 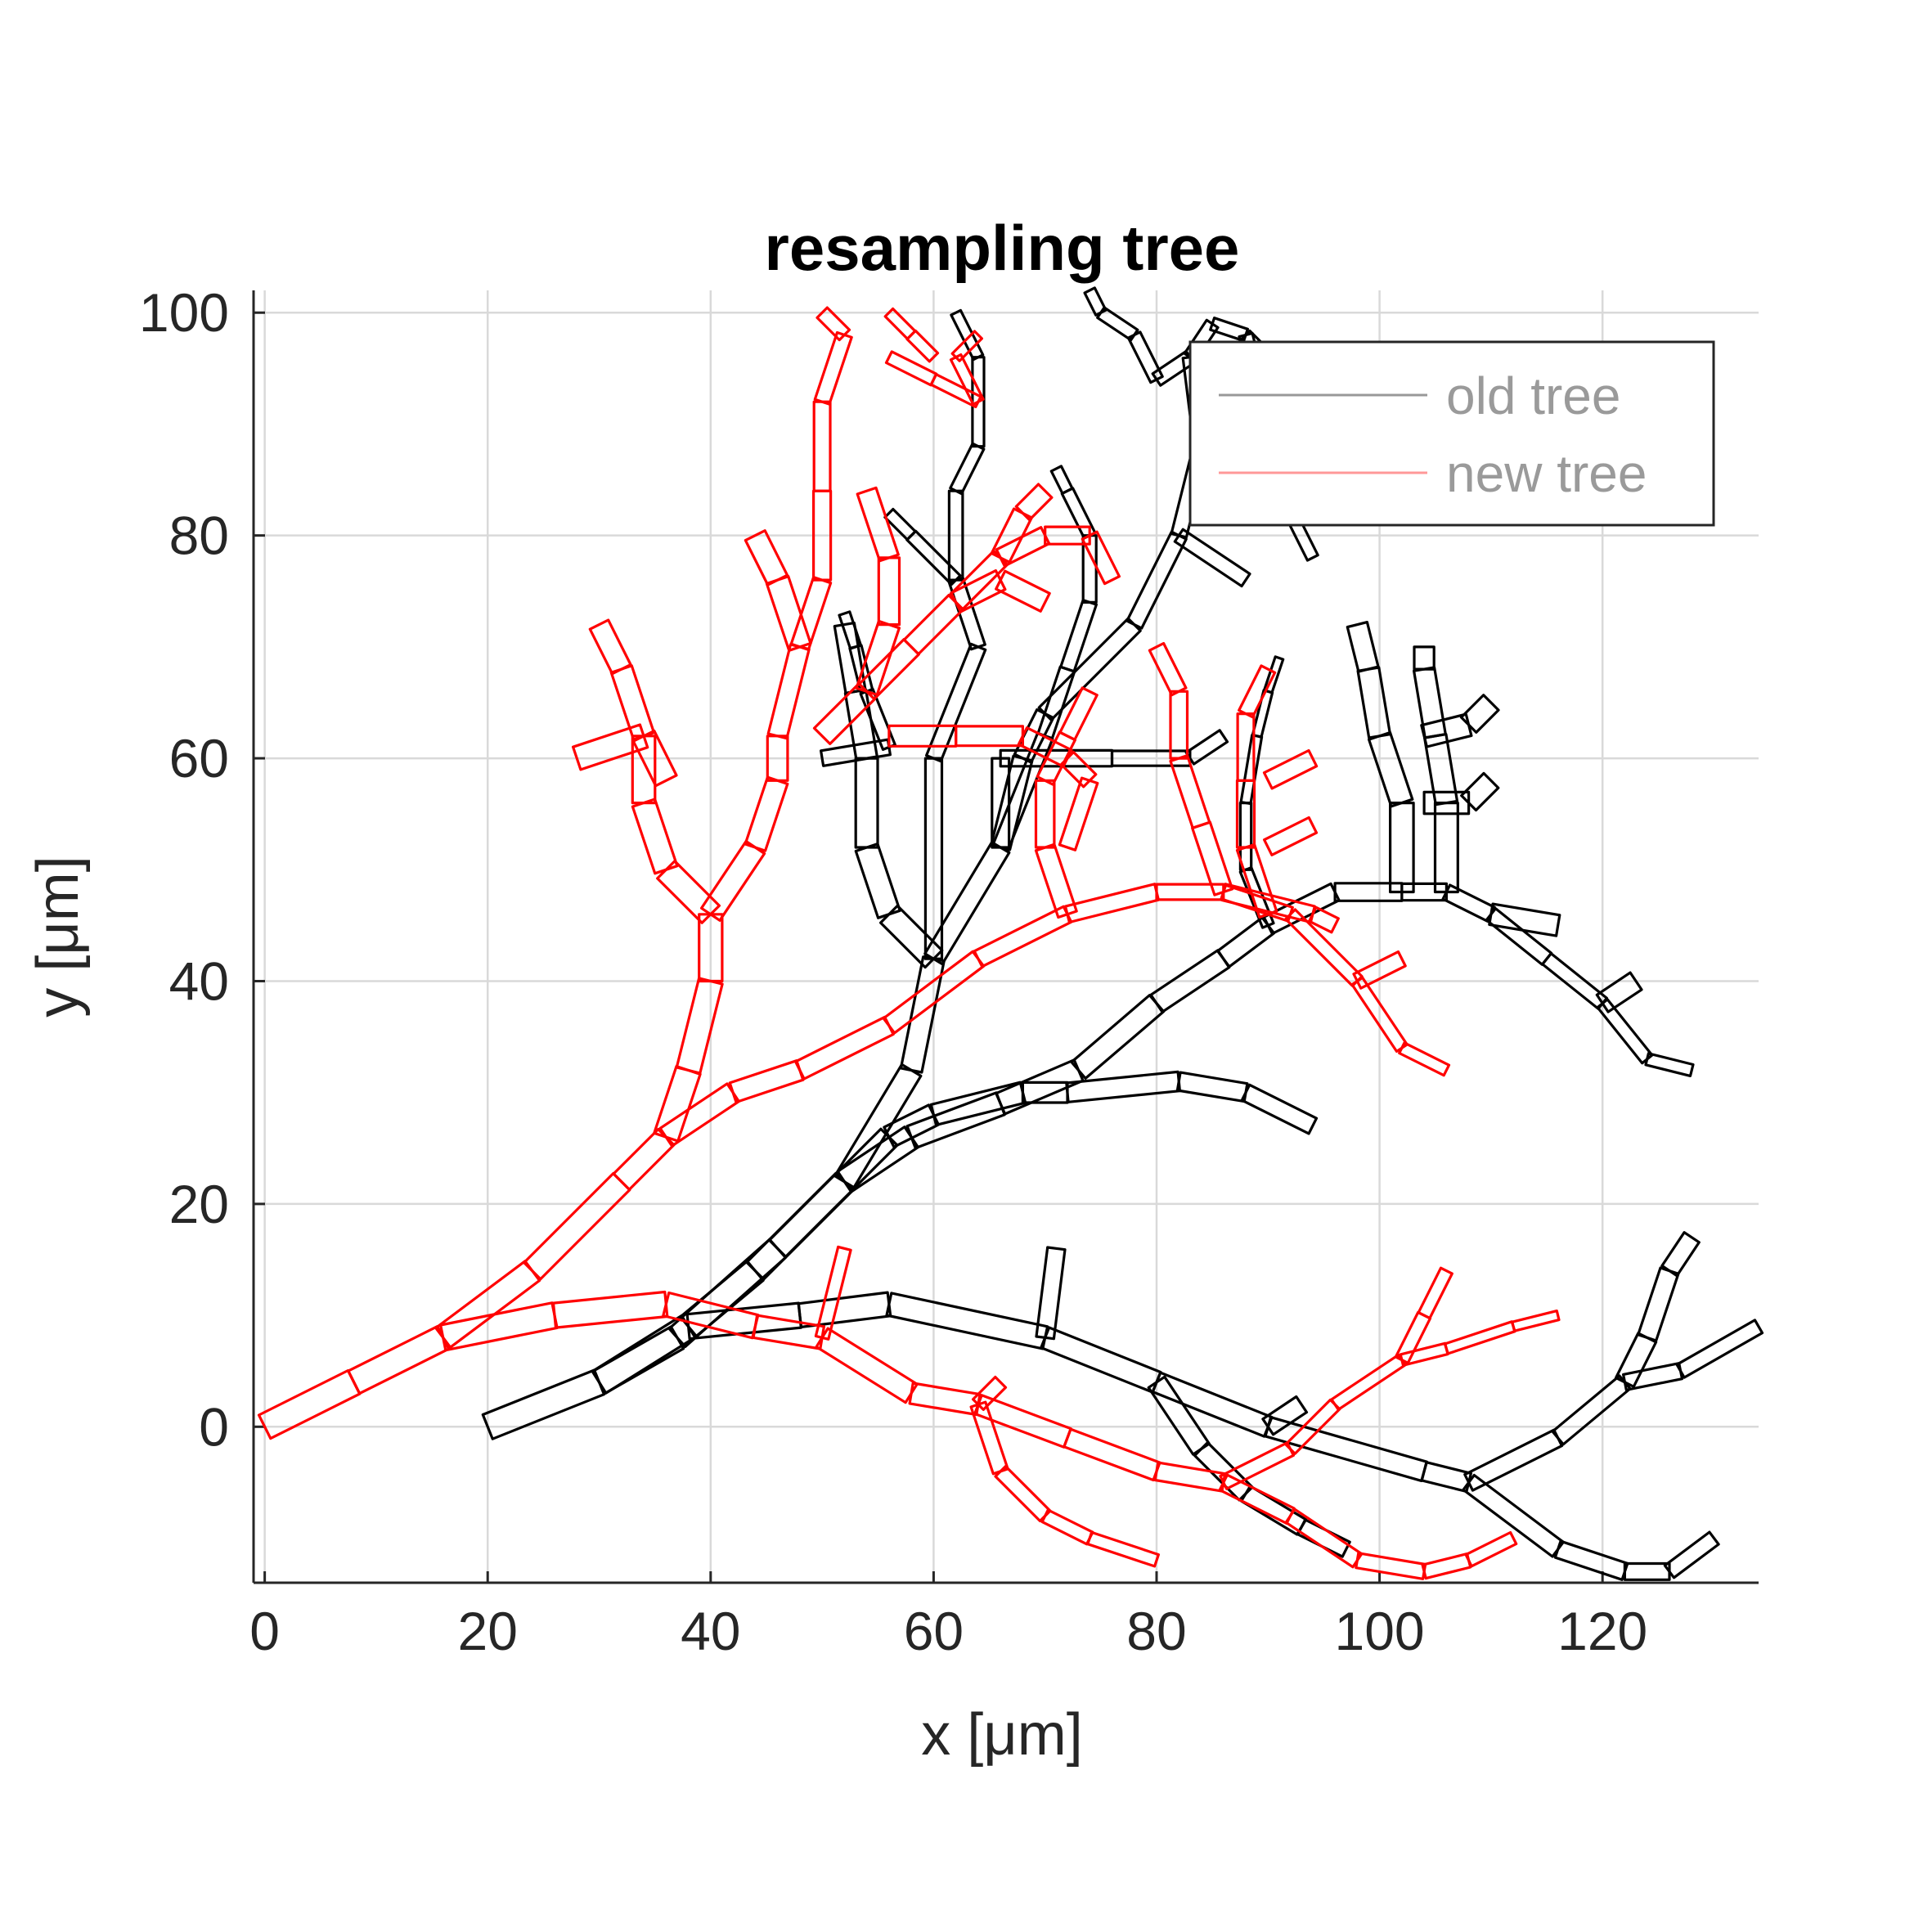 I want to click on x-ticks: 0 20 40 60 80 100 120, so click(x=948, y=1616).